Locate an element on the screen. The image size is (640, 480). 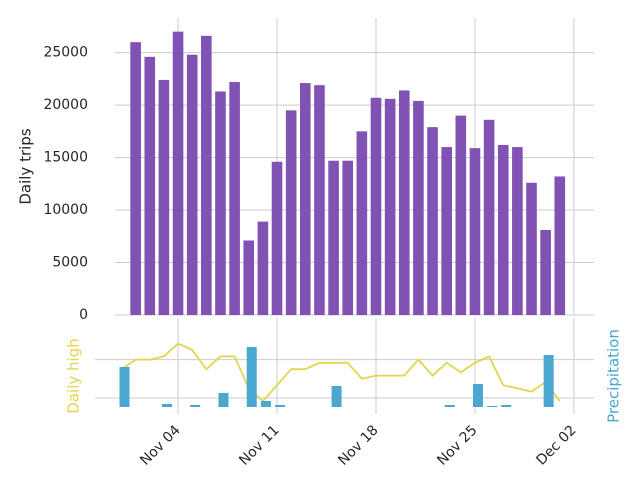
y-tick-label: 0 is located at coordinates (83, 315).